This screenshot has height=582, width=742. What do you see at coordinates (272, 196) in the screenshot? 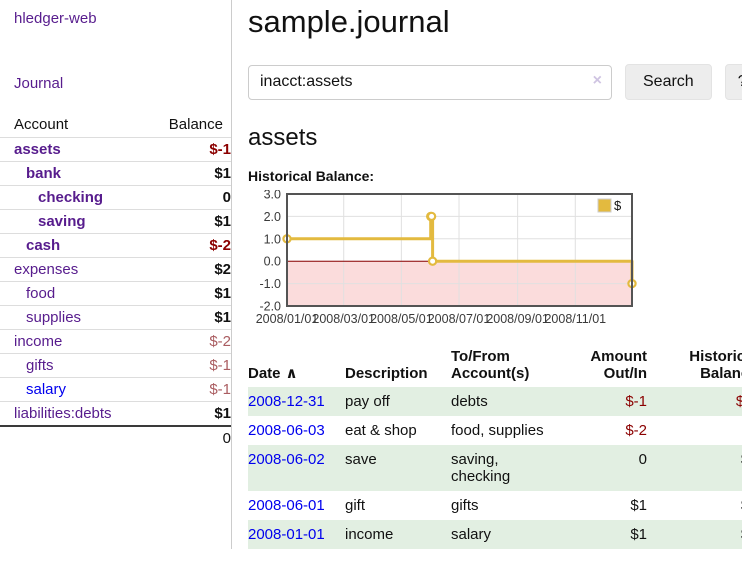
I see `svg-text: 3.0` at bounding box center [272, 196].